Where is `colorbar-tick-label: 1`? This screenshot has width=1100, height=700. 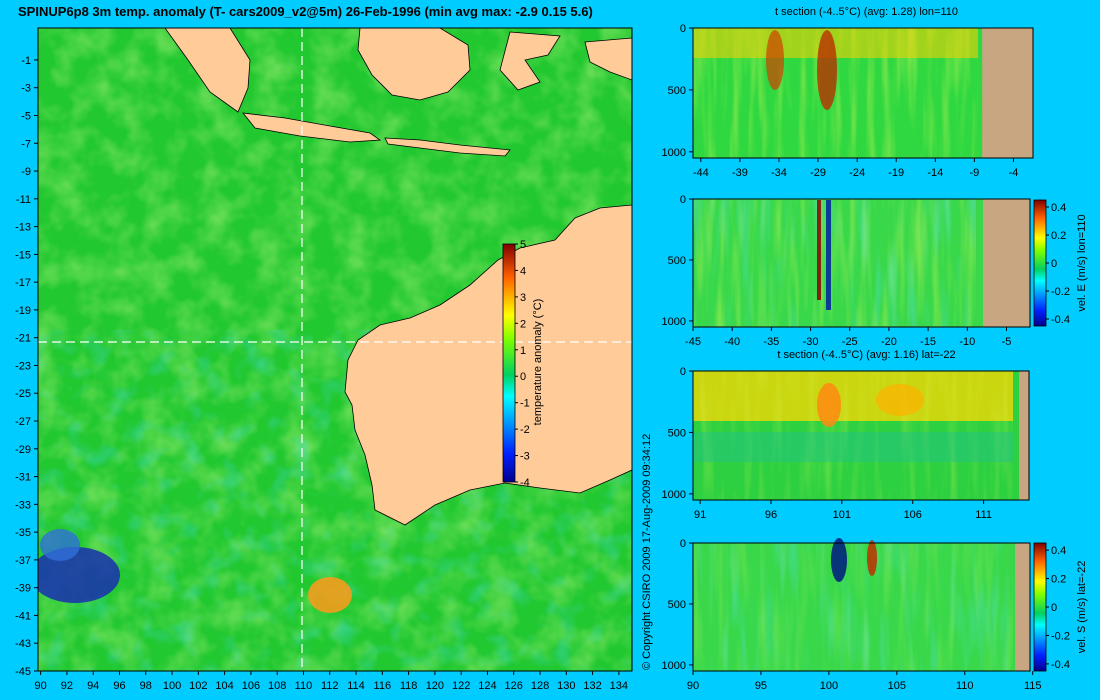
colorbar-tick-label: 1 is located at coordinates (523, 351).